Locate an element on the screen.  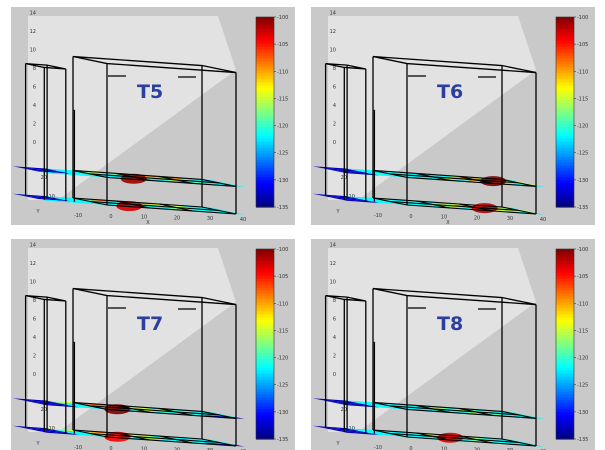
building-roof is located at coordinates (154, 296).